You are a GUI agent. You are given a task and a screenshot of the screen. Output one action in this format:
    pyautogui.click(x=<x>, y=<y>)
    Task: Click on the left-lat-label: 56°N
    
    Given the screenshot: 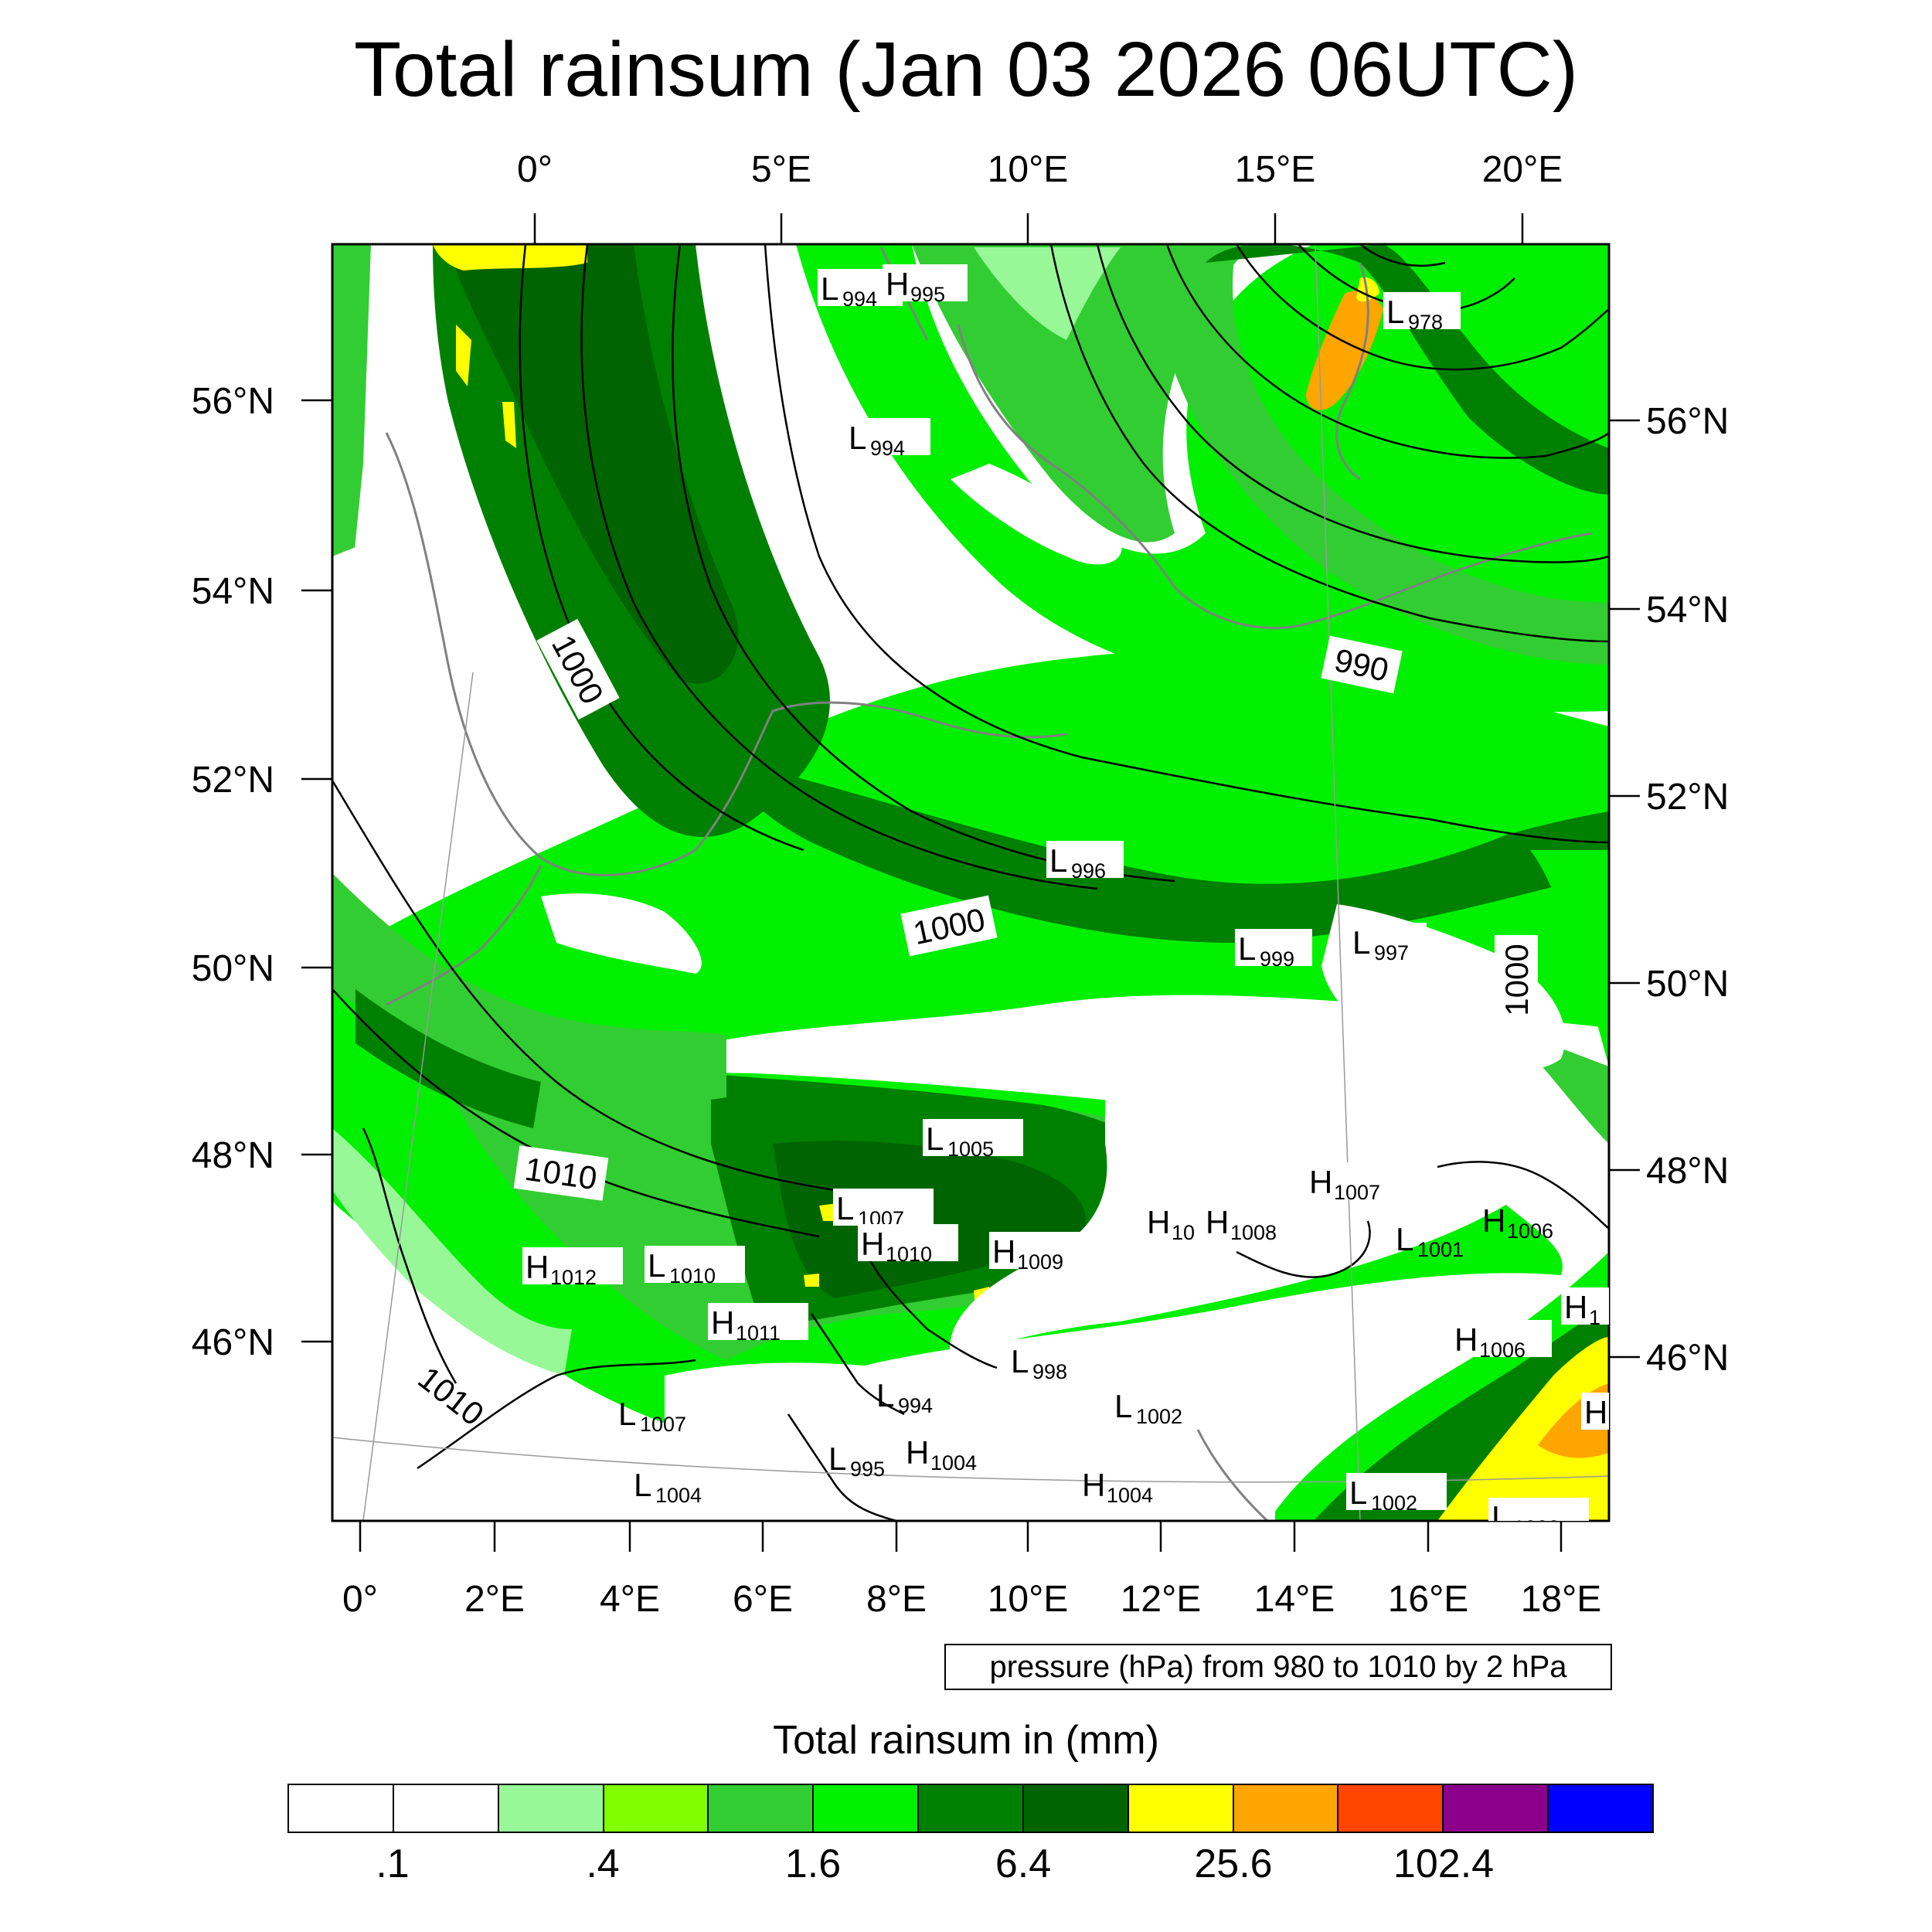 What is the action you would take?
    pyautogui.click(x=233, y=401)
    